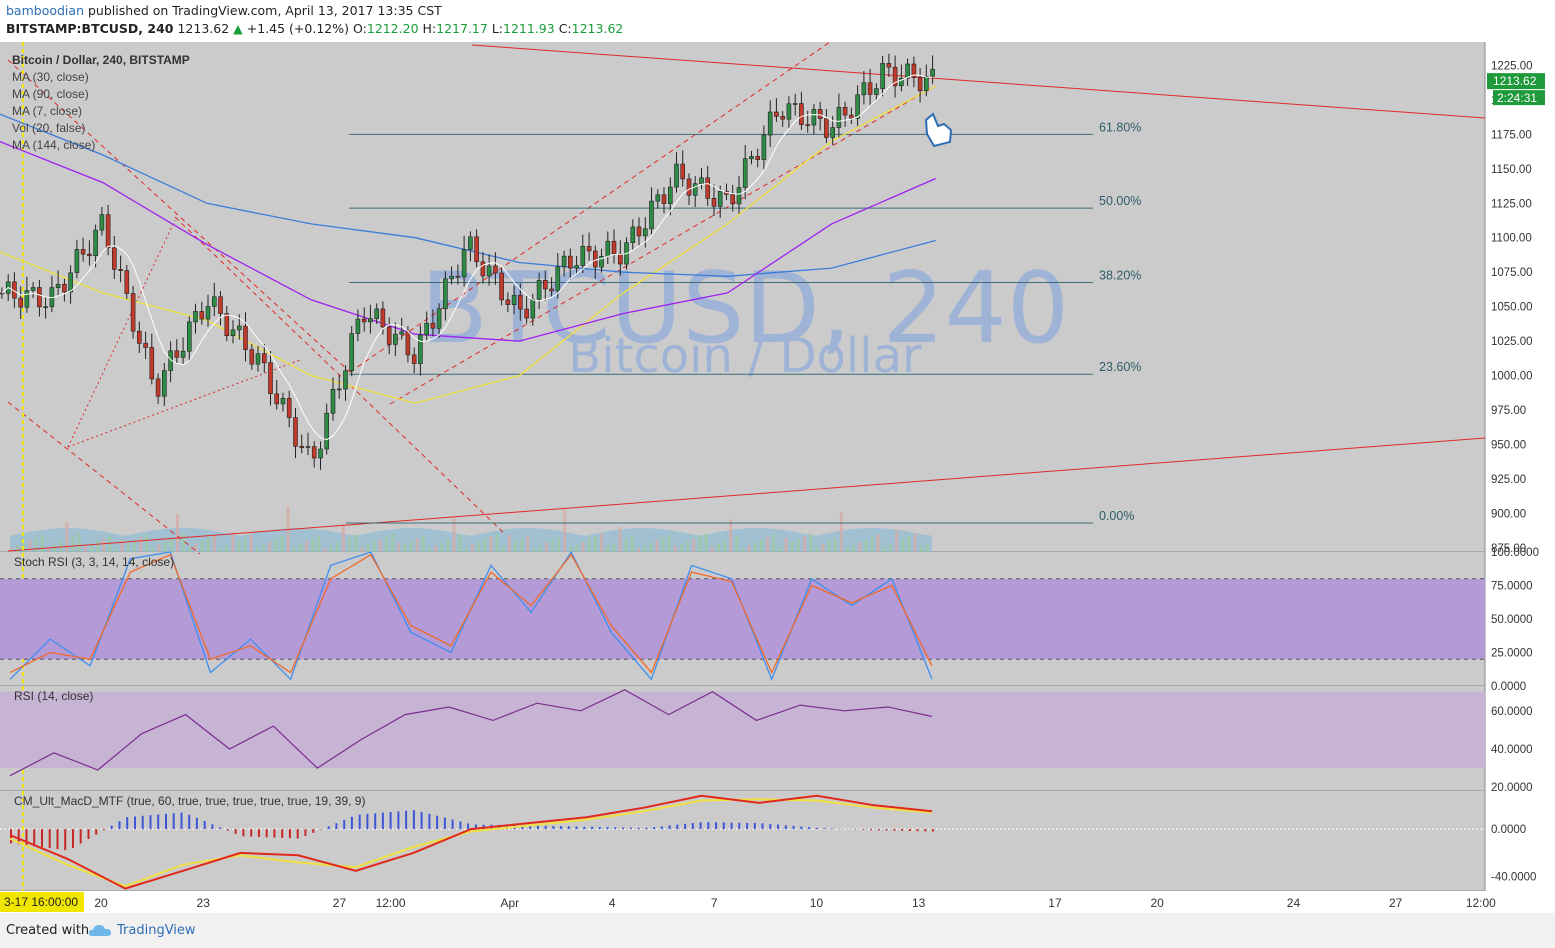 The width and height of the screenshot is (1555, 948). I want to click on created-with-label: Created with, so click(48, 930).